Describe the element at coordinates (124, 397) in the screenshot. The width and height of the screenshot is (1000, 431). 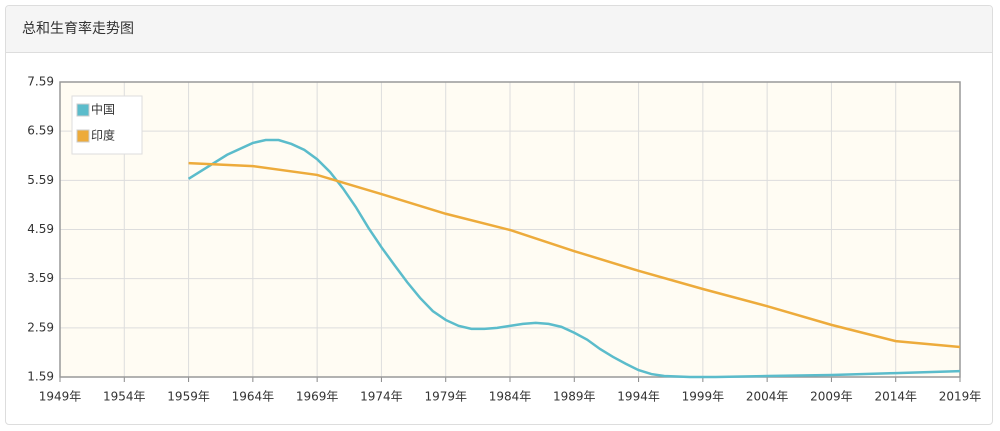
I see `x-tick-label: 1954年` at that location.